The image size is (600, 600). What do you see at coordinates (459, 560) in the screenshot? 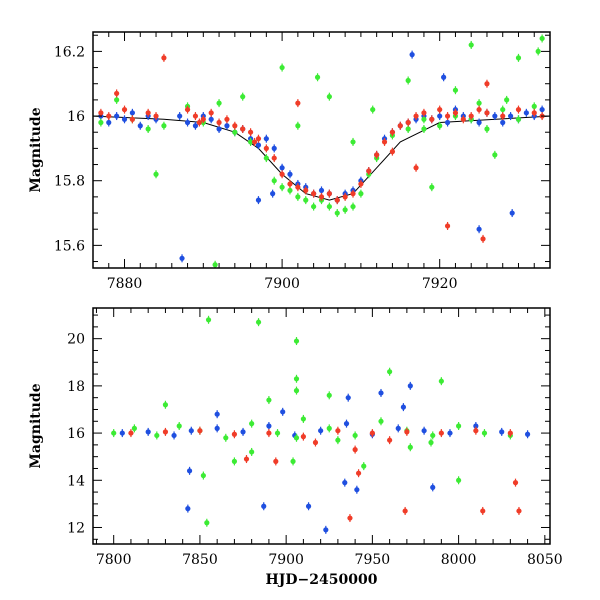
I see `x-tick-label: 8000` at bounding box center [459, 560].